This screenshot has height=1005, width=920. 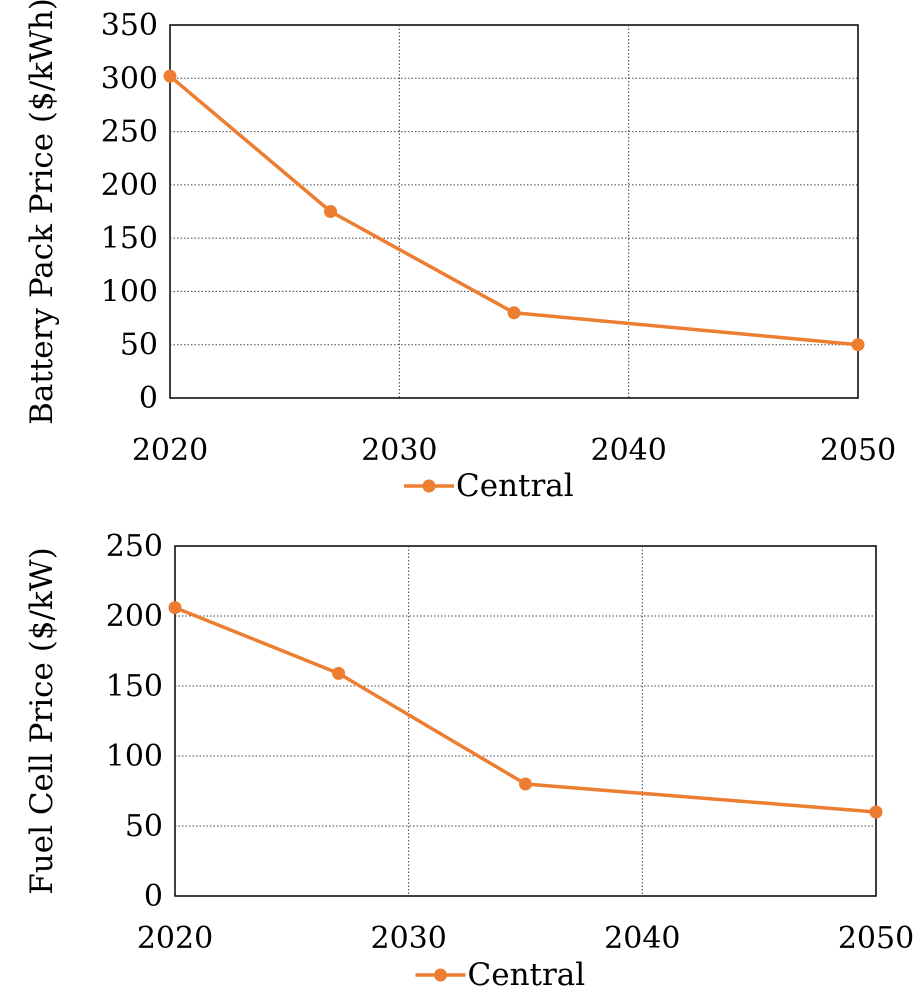 I want to click on y-tick-label: 300, so click(x=129, y=78).